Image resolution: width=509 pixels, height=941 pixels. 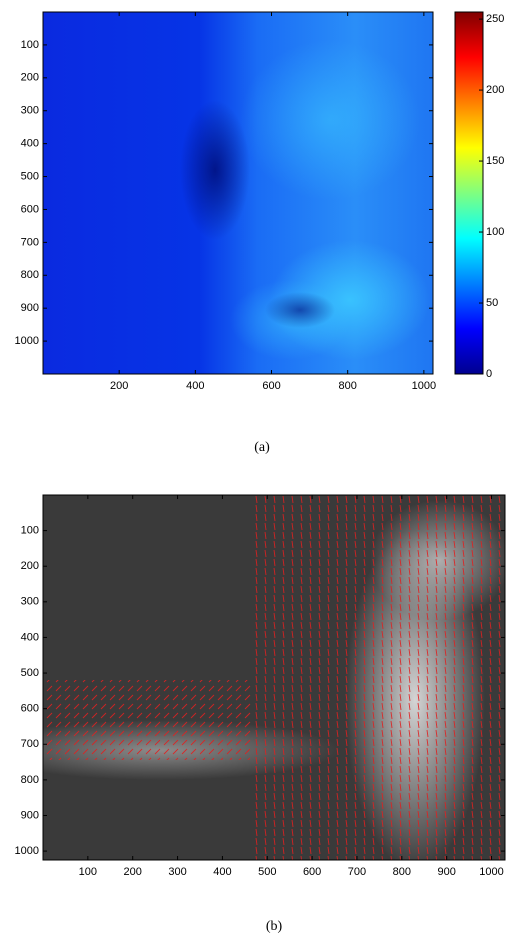 I want to click on x-tick-label: 300, so click(x=177, y=872).